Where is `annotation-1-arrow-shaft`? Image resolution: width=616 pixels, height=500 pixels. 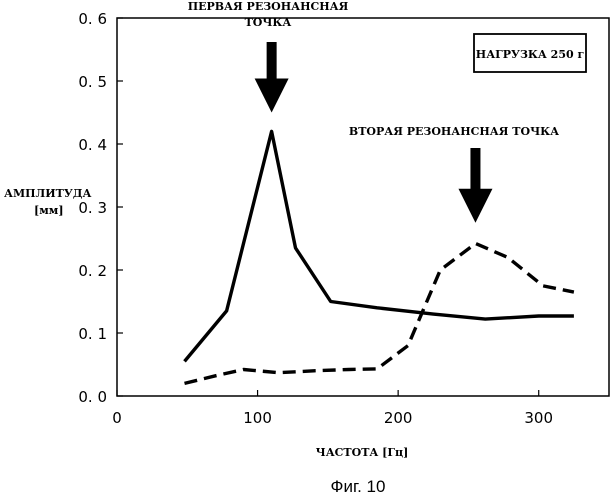
annotation-1-arrow-shaft is located at coordinates (271, 61).